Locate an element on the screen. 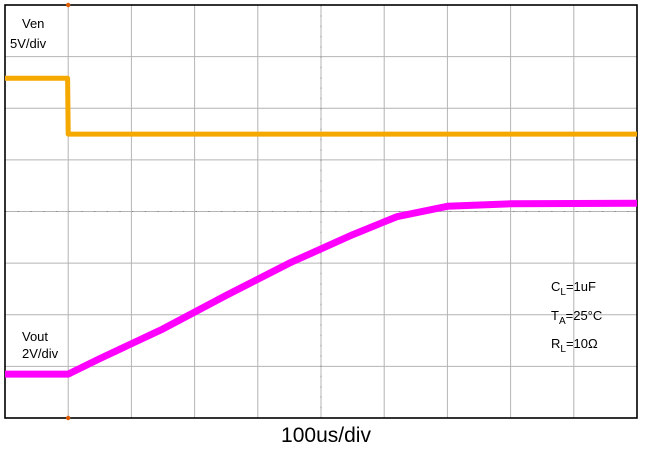  ambient-temperature-annotation: TA=25°C is located at coordinates (576, 317).